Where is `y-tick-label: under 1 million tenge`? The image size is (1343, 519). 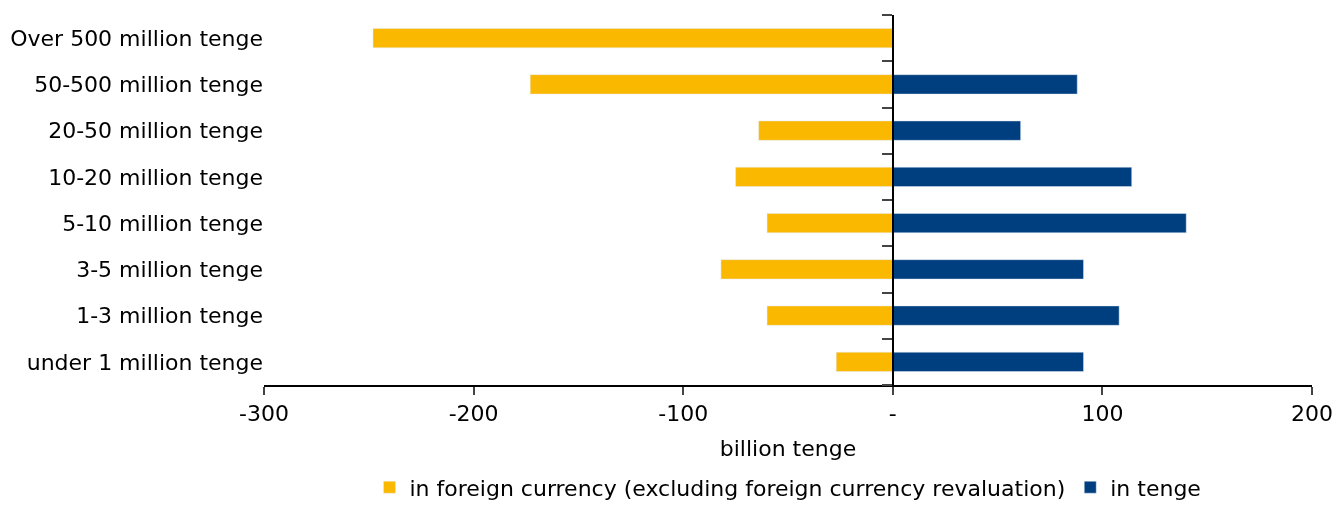
y-tick-label: under 1 million tenge is located at coordinates (144, 362).